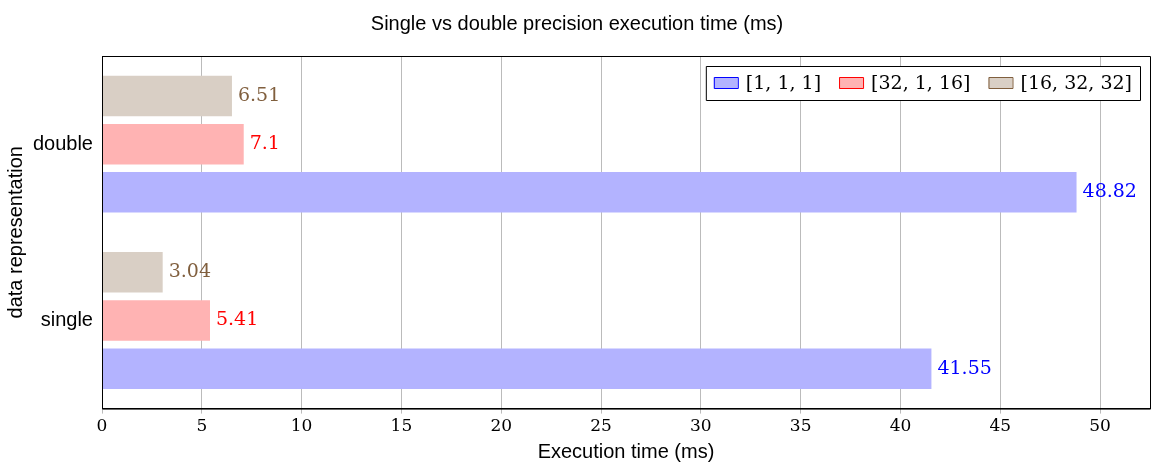  Describe the element at coordinates (800, 425) in the screenshot. I see `x-tick-label: 35` at that location.